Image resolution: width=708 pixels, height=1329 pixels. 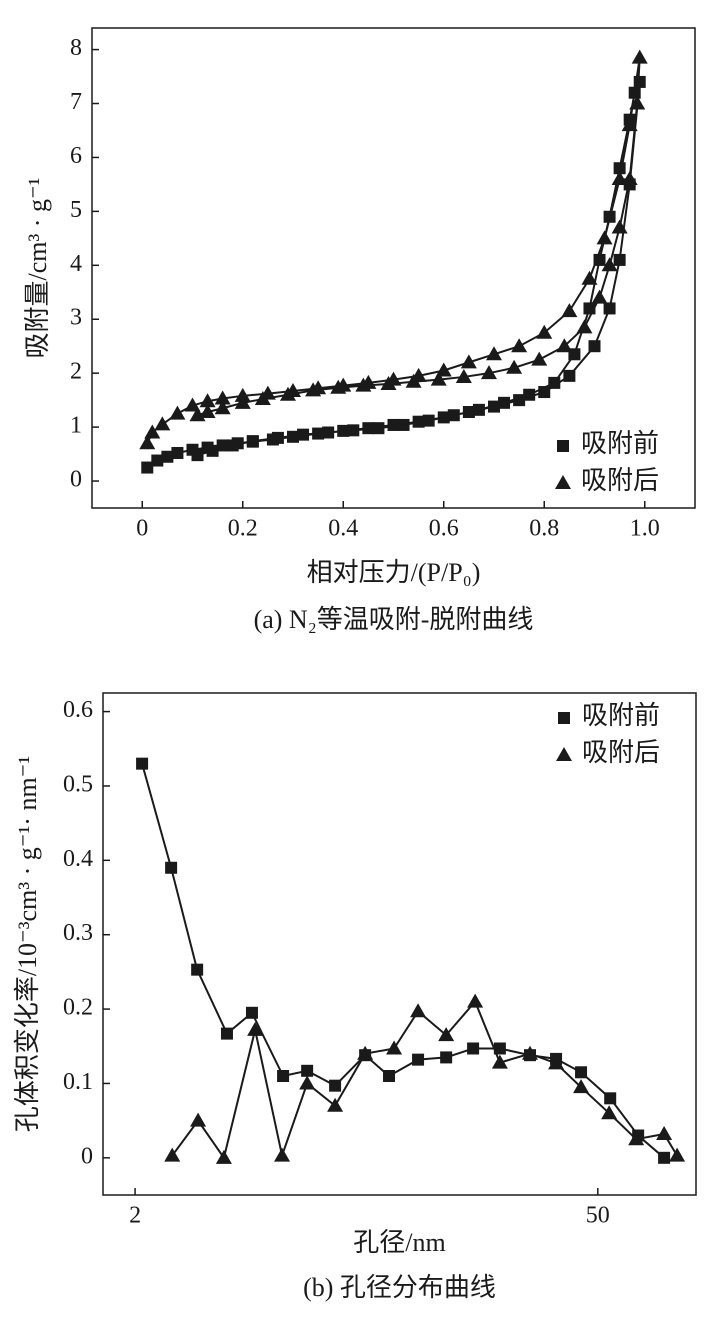 I want to click on y-tick-label: 7, so click(x=76, y=102).